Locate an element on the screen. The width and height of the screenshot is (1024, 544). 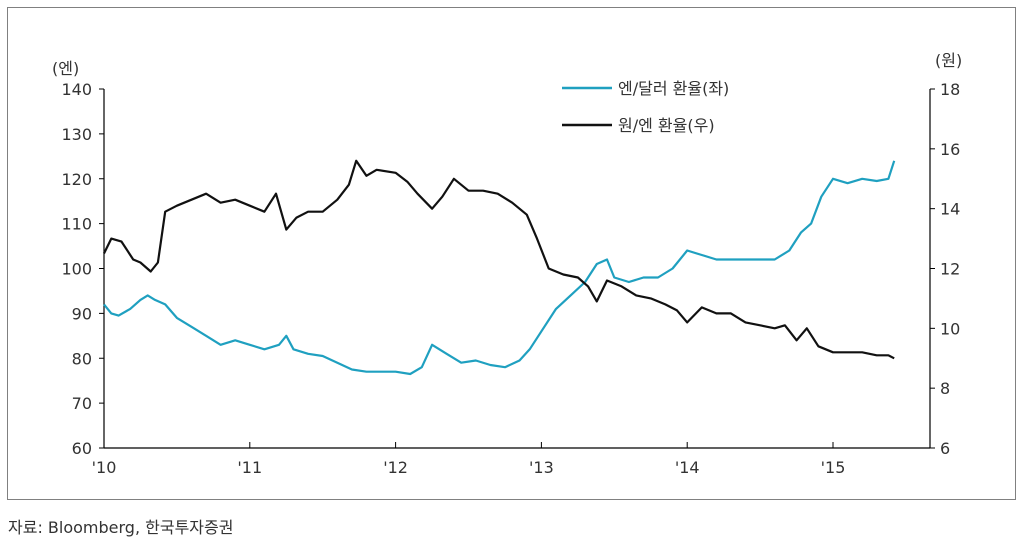
right-tick-label: 12 is located at coordinates (950, 269).